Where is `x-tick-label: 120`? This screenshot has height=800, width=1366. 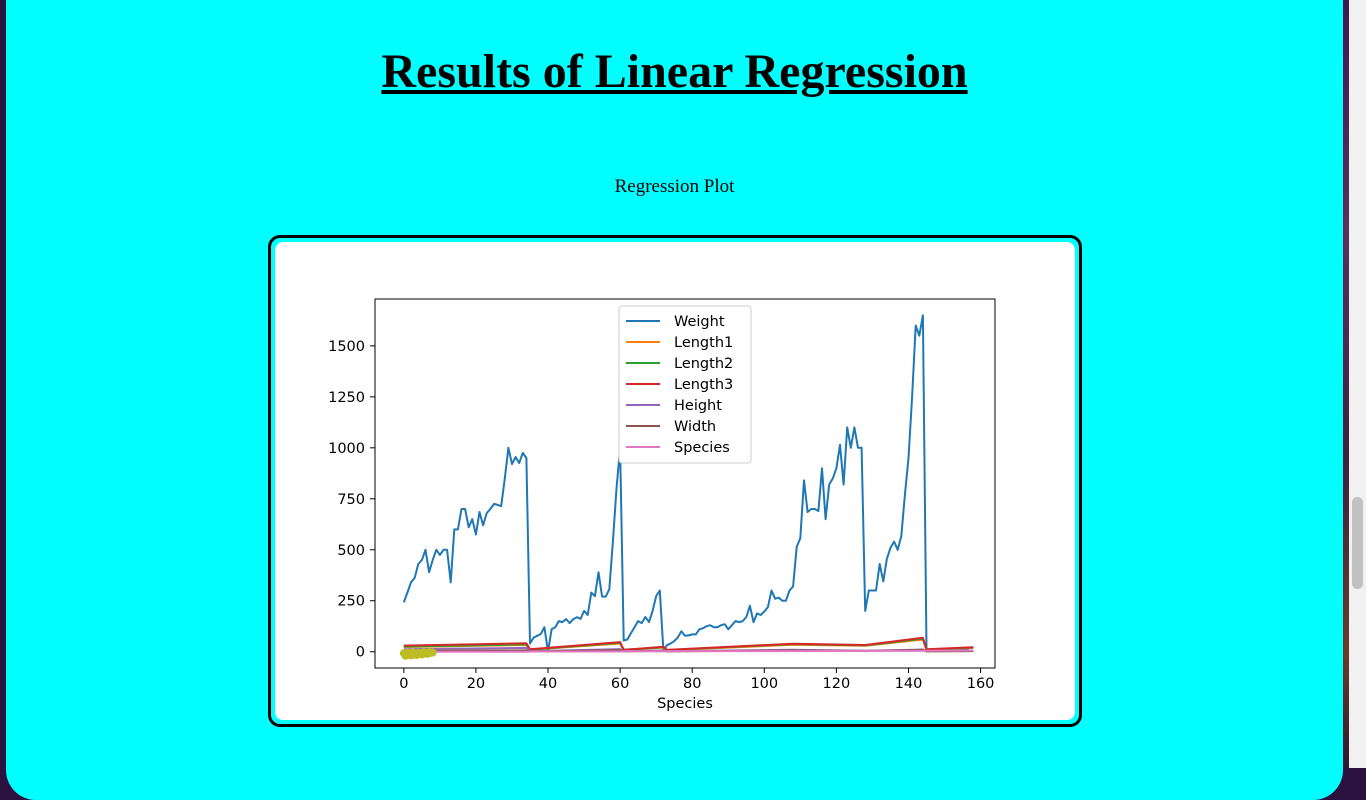 x-tick-label: 120 is located at coordinates (837, 684).